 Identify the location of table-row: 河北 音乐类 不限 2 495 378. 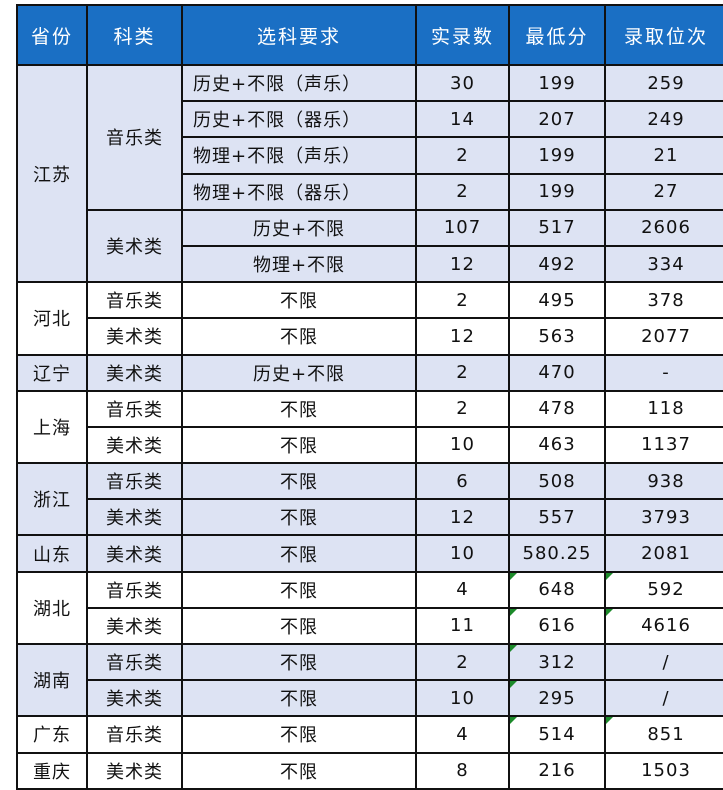
(369, 318).